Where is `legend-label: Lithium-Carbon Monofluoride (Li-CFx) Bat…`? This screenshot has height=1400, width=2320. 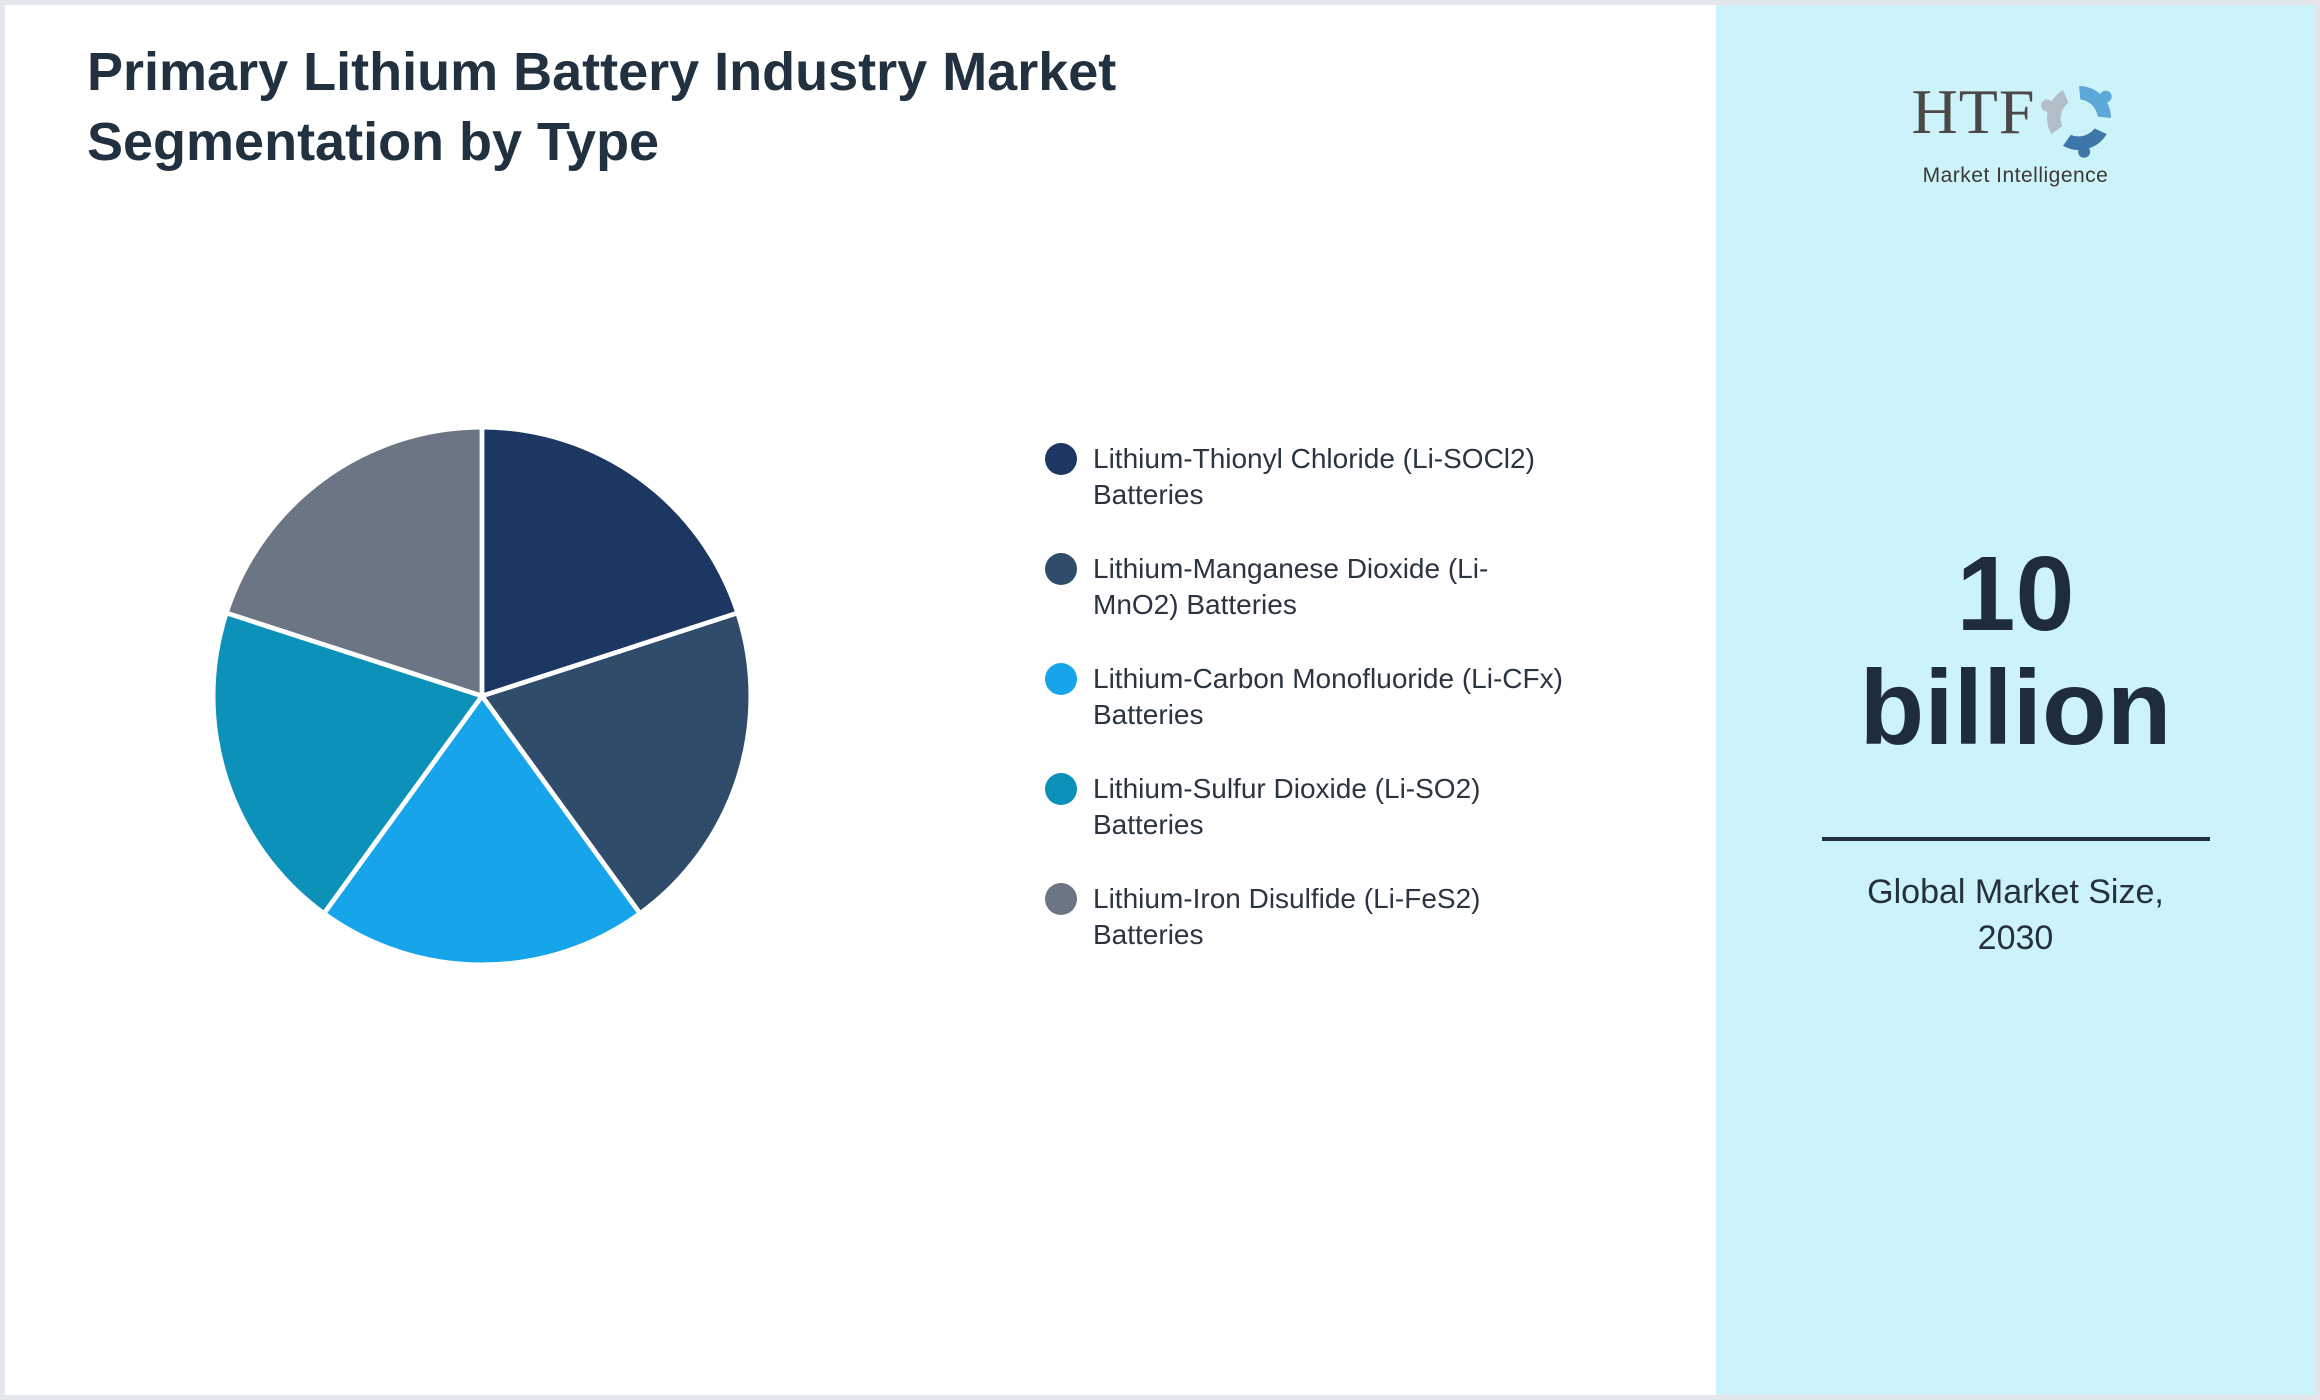 legend-label: Lithium-Carbon Monofluoride (Li-CFx) Bat… is located at coordinates (1328, 696).